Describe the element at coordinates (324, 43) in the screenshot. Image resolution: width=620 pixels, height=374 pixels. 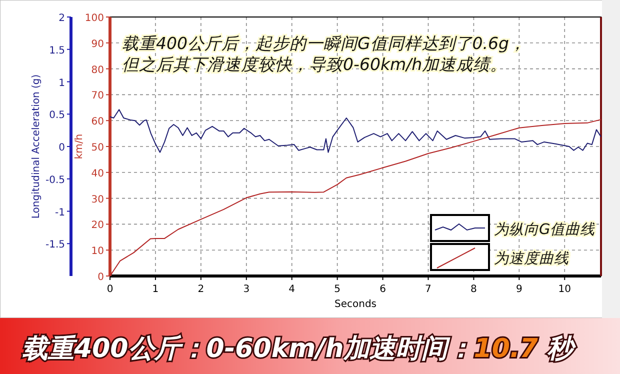
I see `annotation: 载重400公斤后，起步的一瞬间G值同样达到了0.6g，` at that location.